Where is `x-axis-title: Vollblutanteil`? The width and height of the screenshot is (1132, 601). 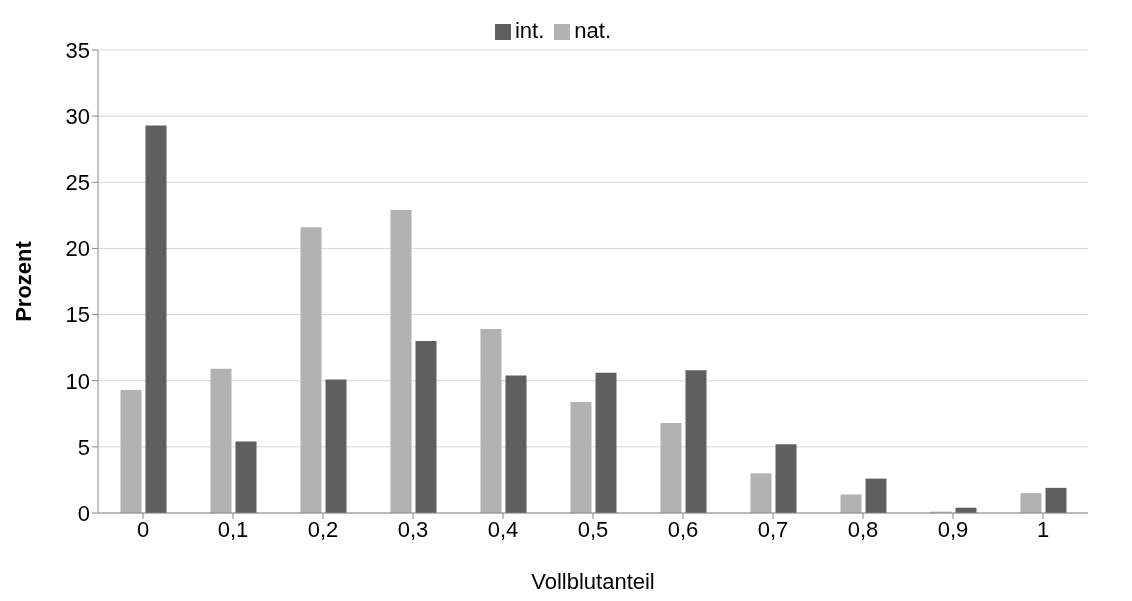
x-axis-title: Vollblutanteil is located at coordinates (593, 581).